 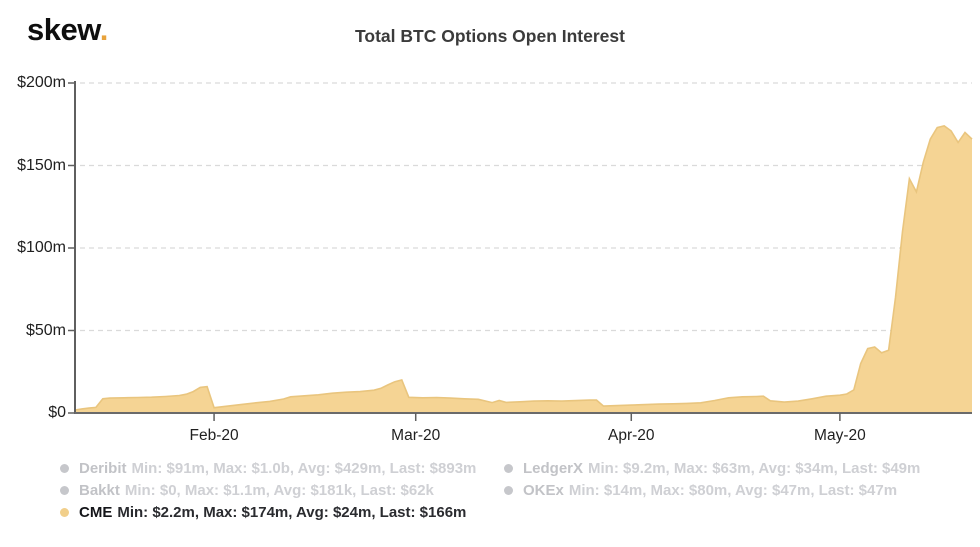 I want to click on skew-logo-text: skew, so click(x=63, y=29).